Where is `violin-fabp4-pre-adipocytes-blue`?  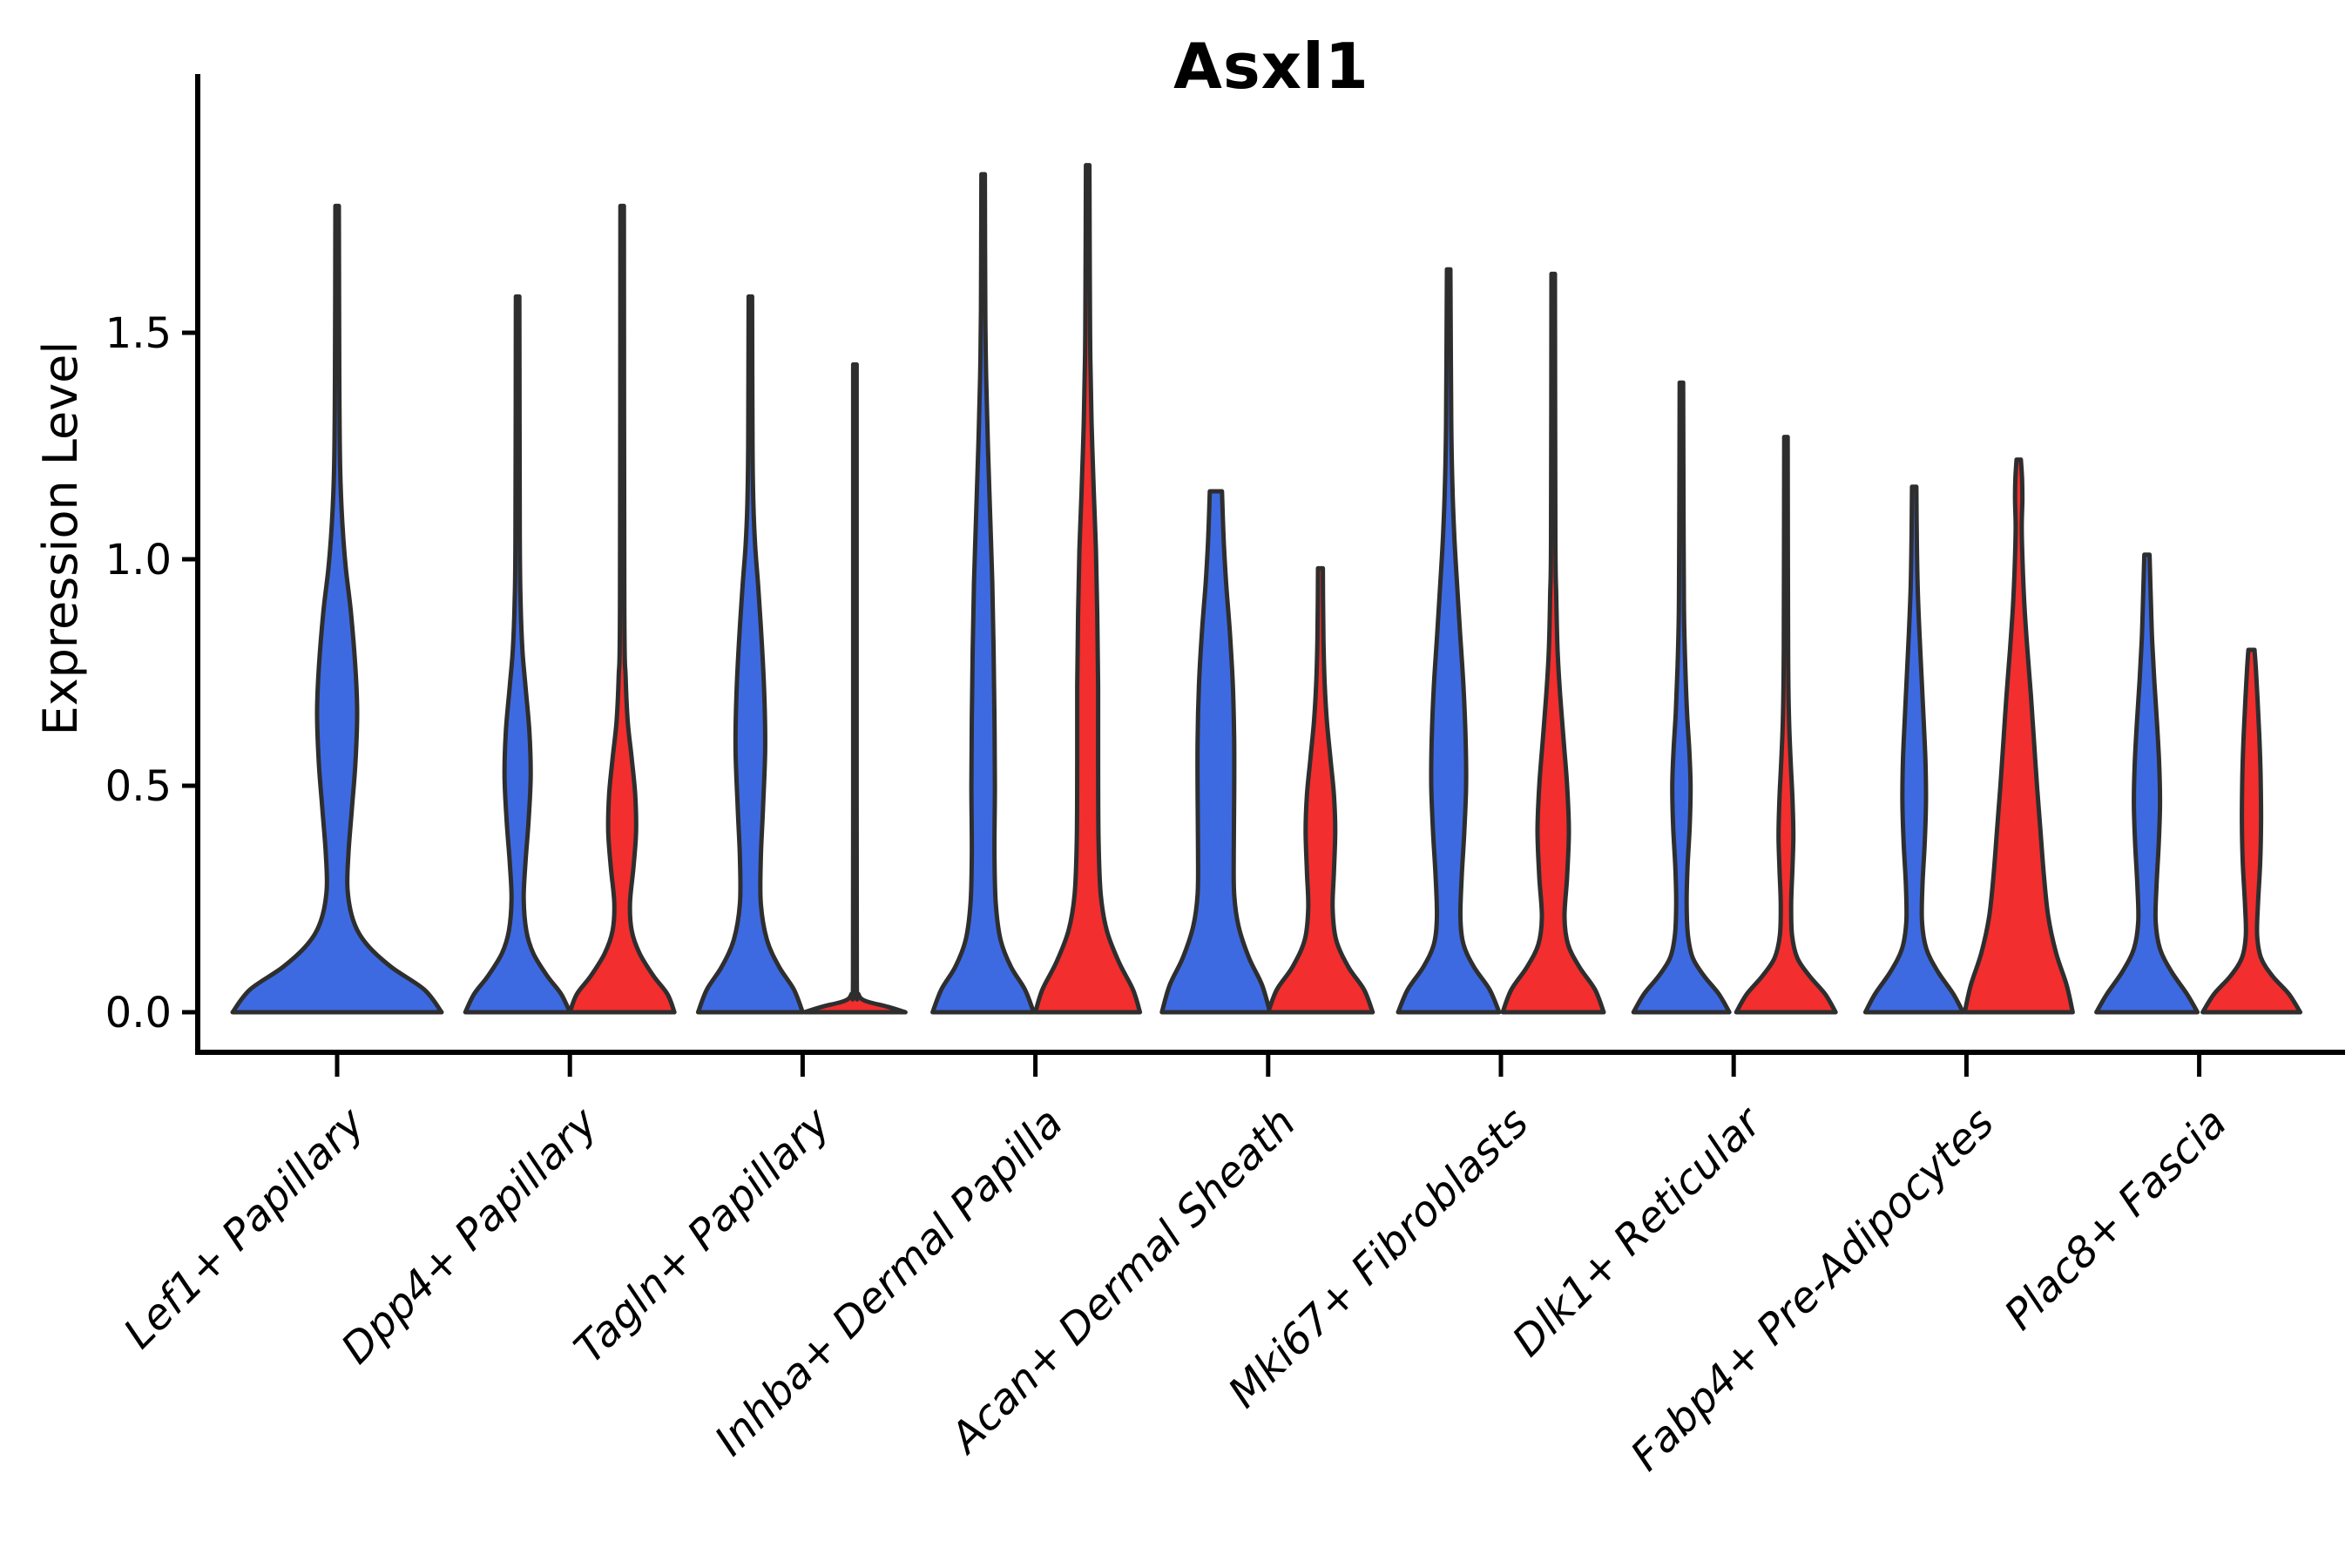 violin-fabp4-pre-adipocytes-blue is located at coordinates (1914, 749).